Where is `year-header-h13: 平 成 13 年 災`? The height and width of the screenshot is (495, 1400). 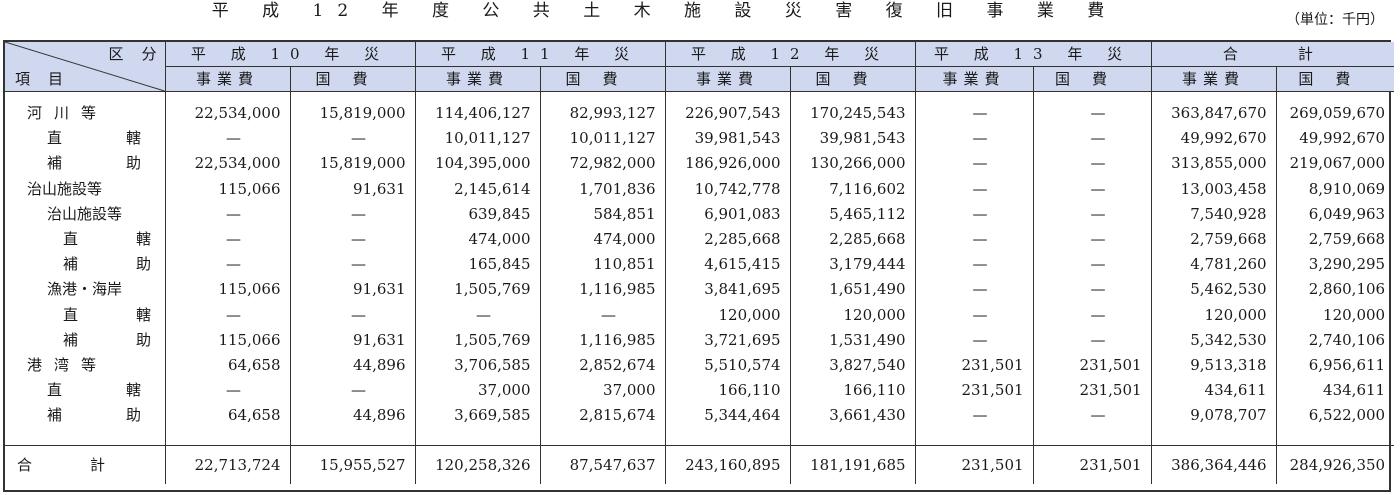 year-header-h13: 平 成 13 年 災 is located at coordinates (1033, 54).